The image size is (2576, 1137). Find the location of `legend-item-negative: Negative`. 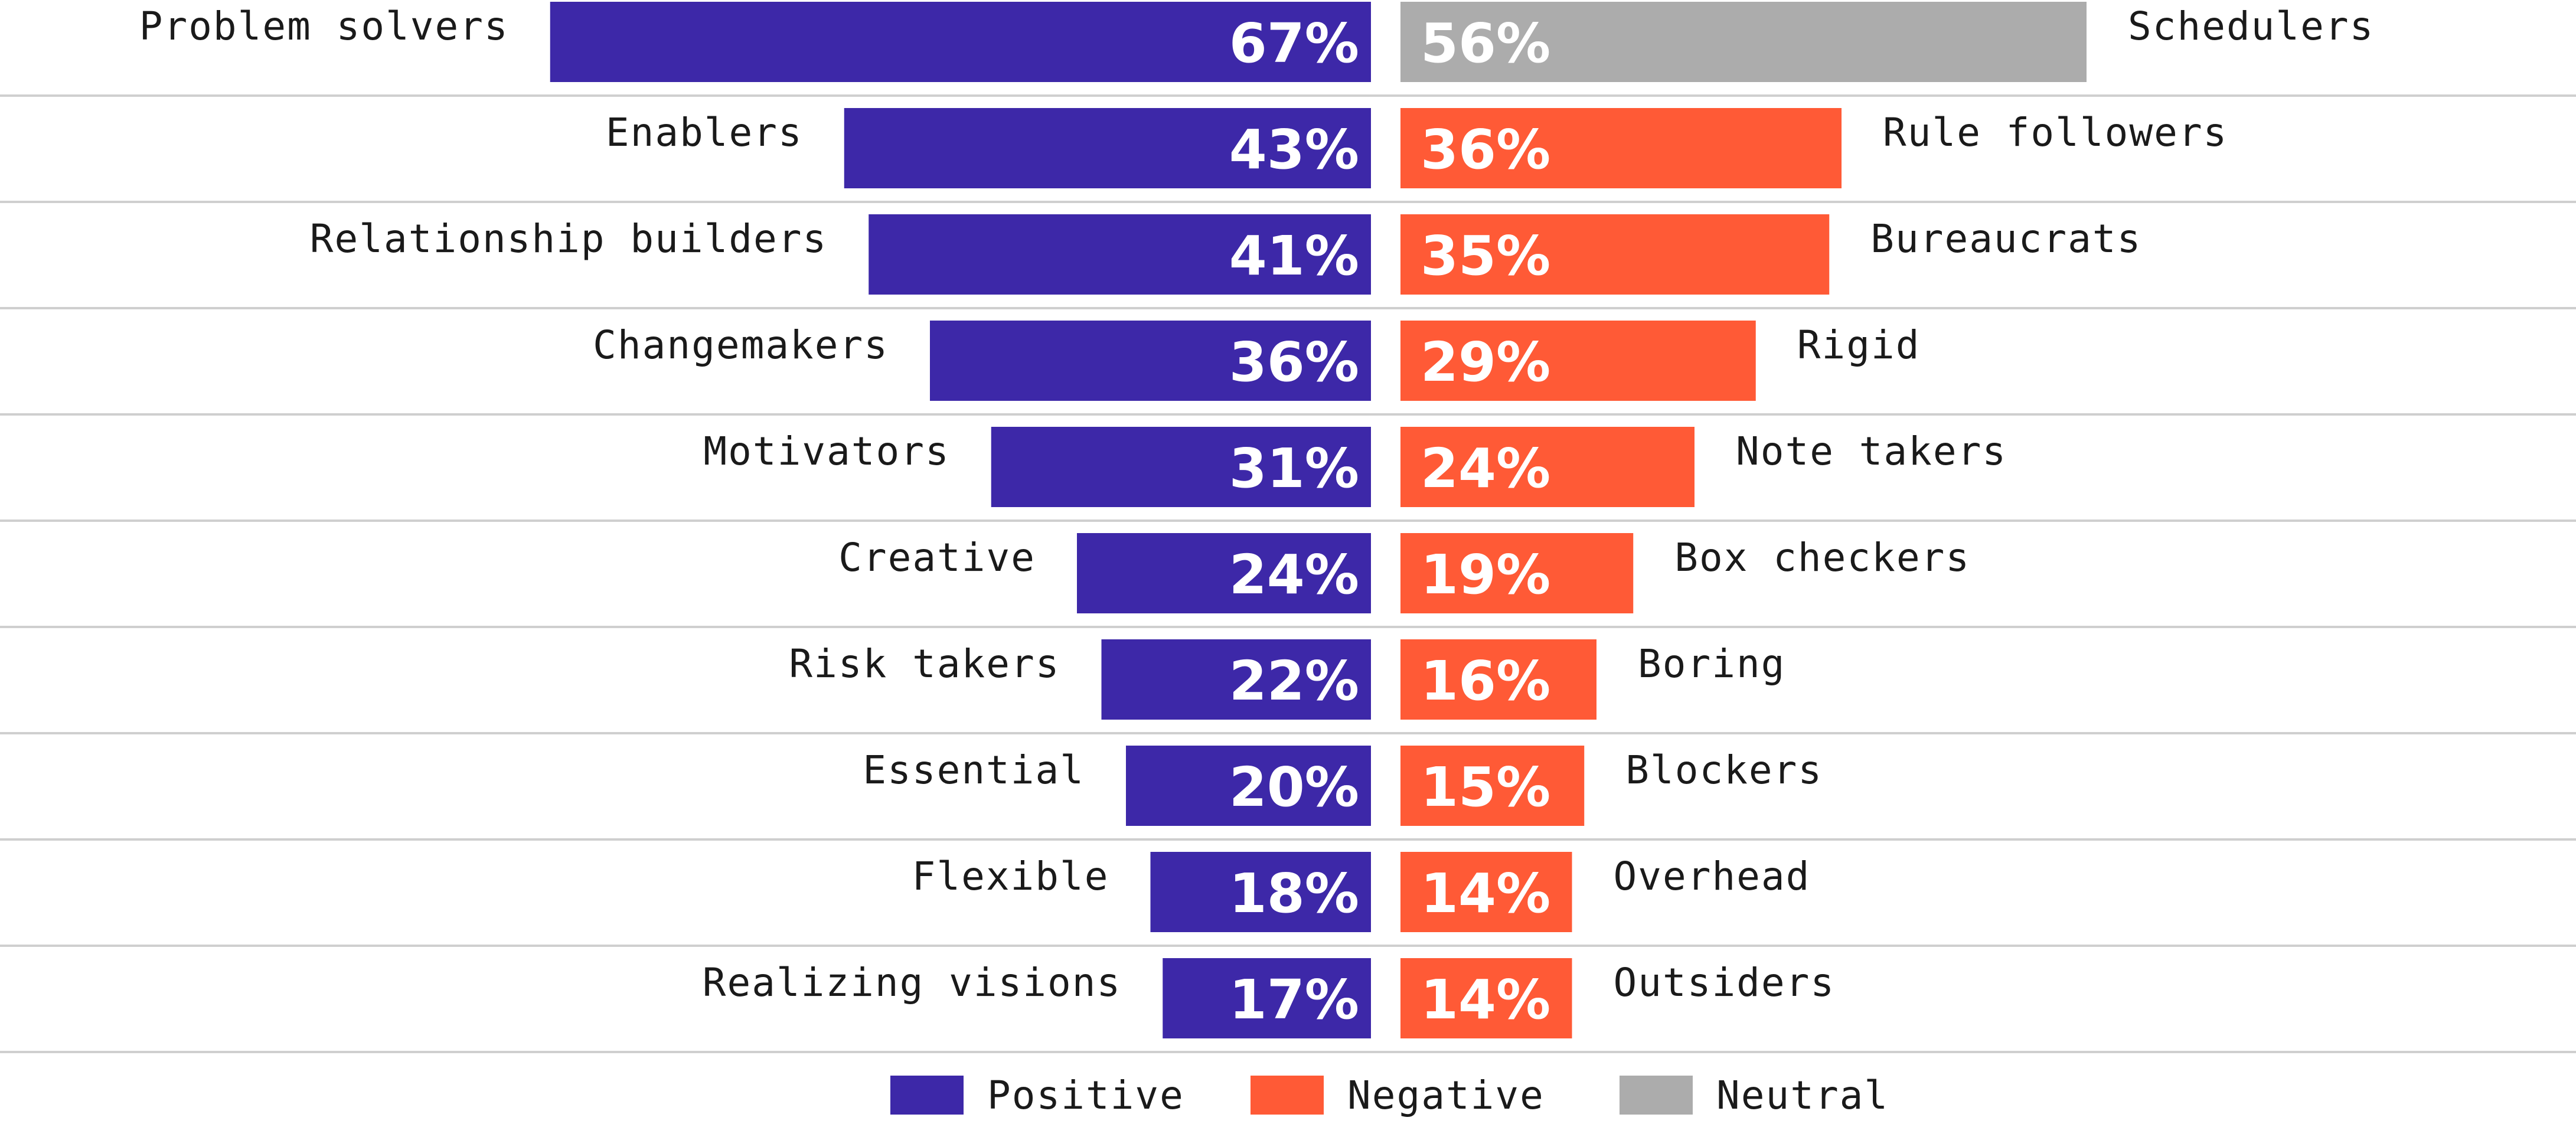

legend-item-negative: Negative is located at coordinates (1398, 1095).